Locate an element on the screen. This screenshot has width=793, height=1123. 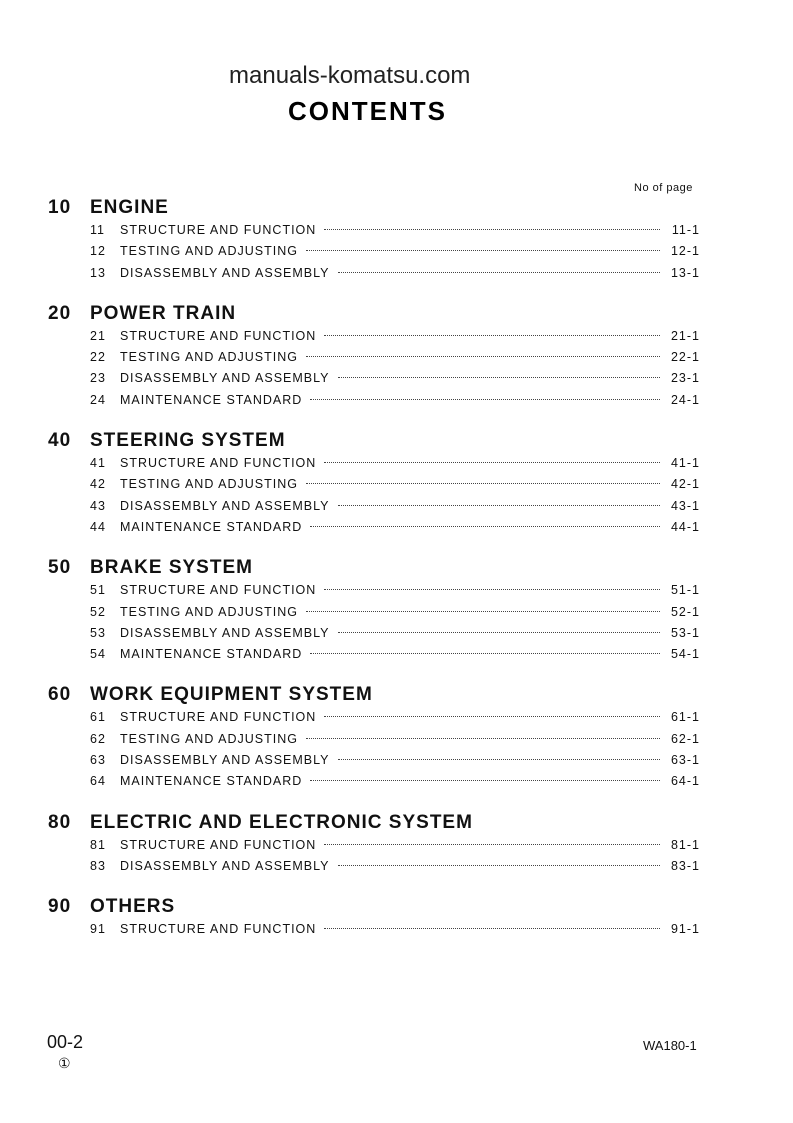
entry-number: 62 is located at coordinates (98, 738).